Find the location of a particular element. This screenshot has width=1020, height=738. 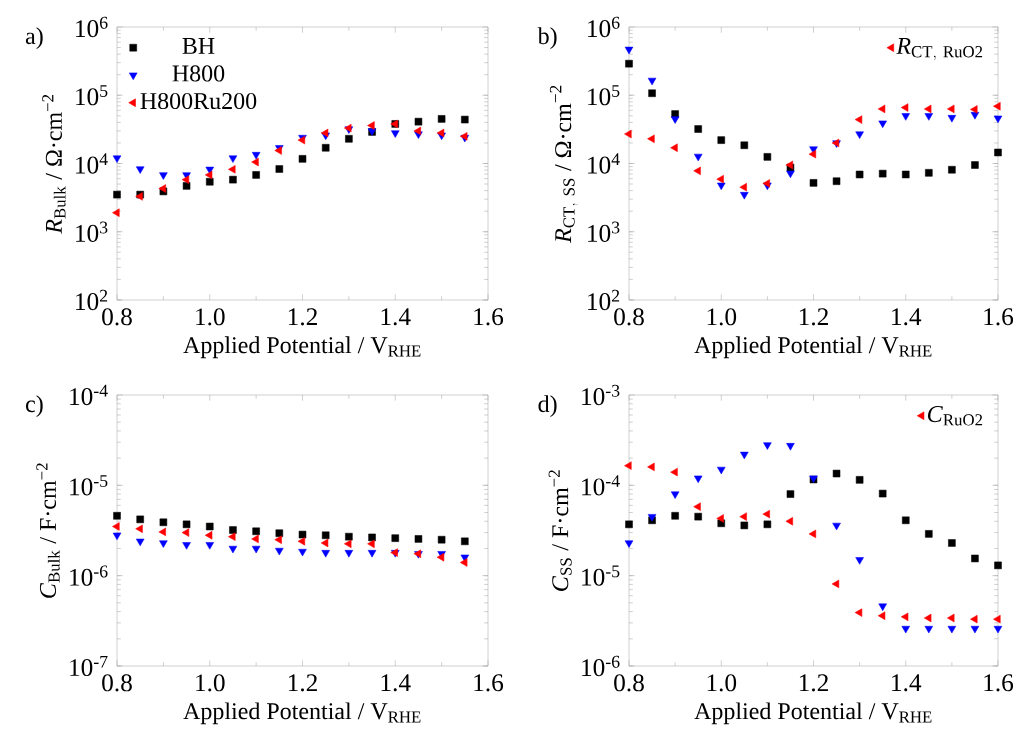

y-tick-label: 10$^{-6}$ is located at coordinates (89, 575).